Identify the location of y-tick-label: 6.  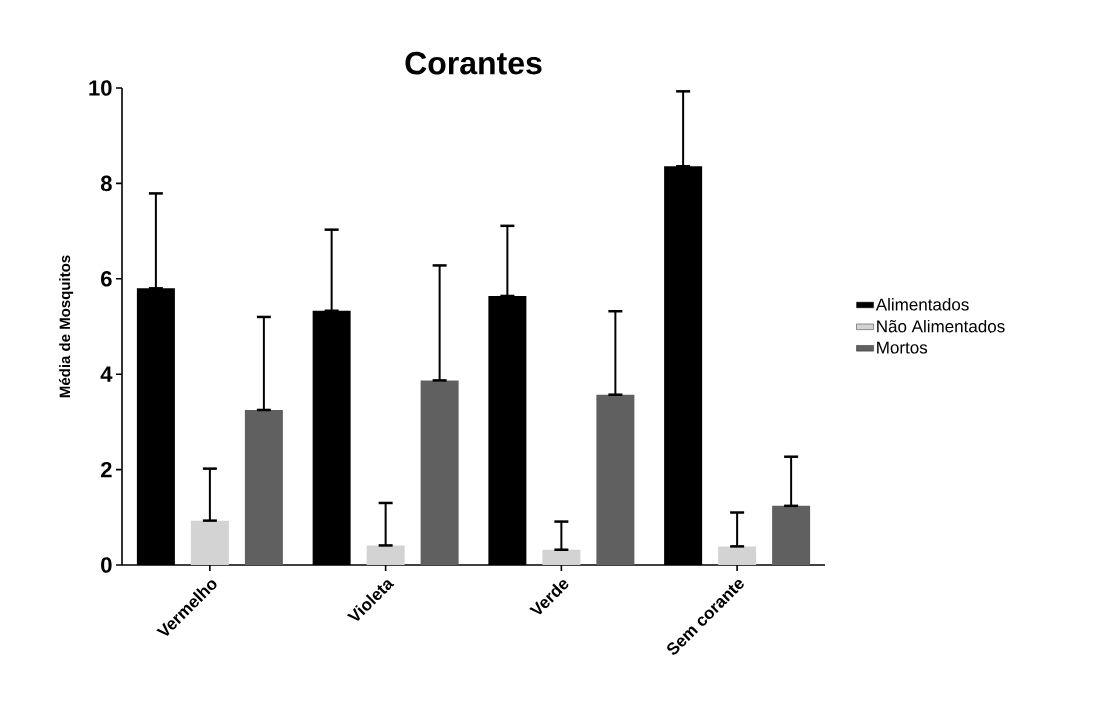
(106, 279).